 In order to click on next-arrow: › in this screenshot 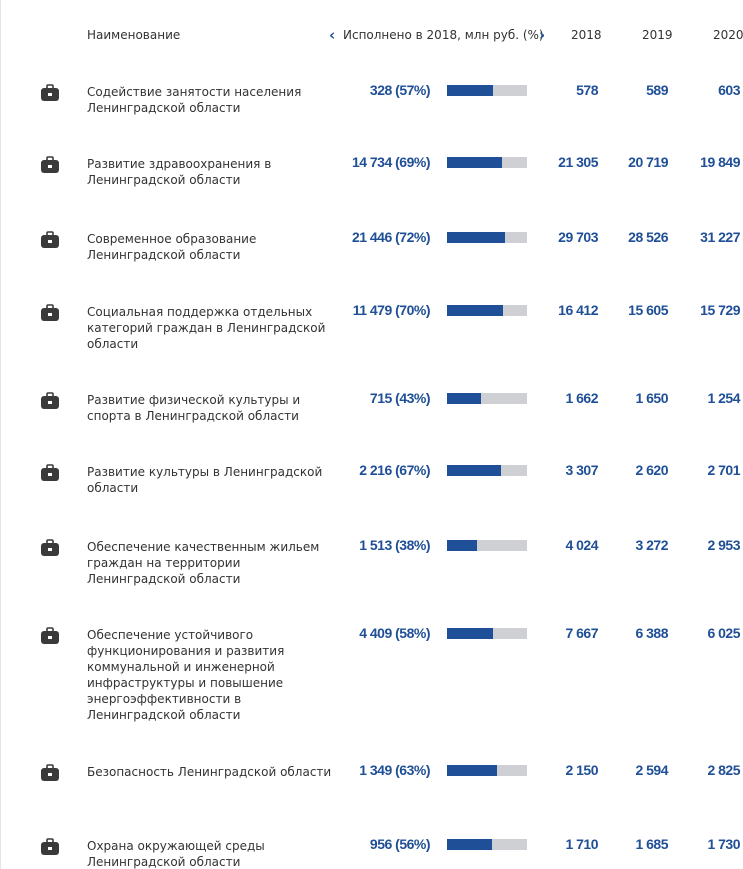, I will do `click(542, 35)`.